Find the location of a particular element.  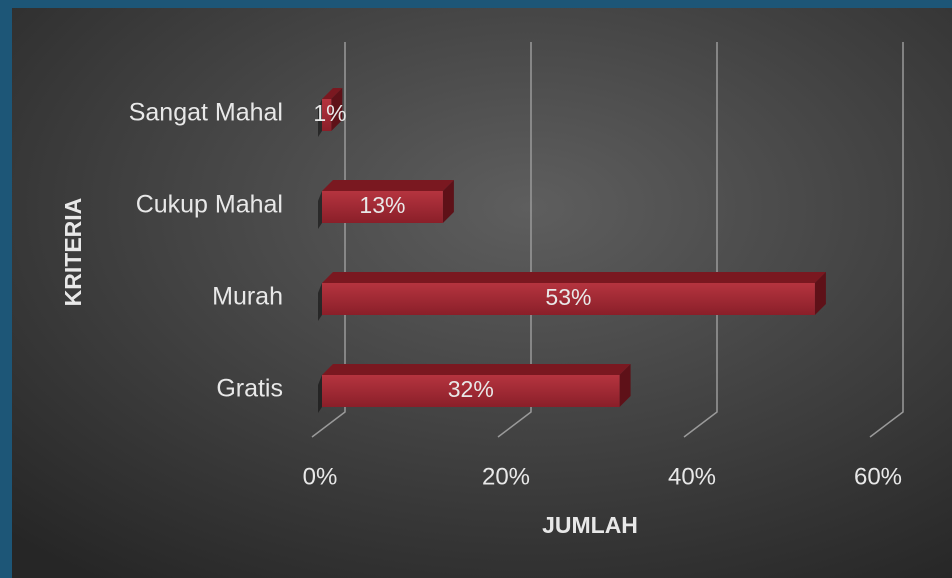

x-tick-label: 20% is located at coordinates (506, 476).